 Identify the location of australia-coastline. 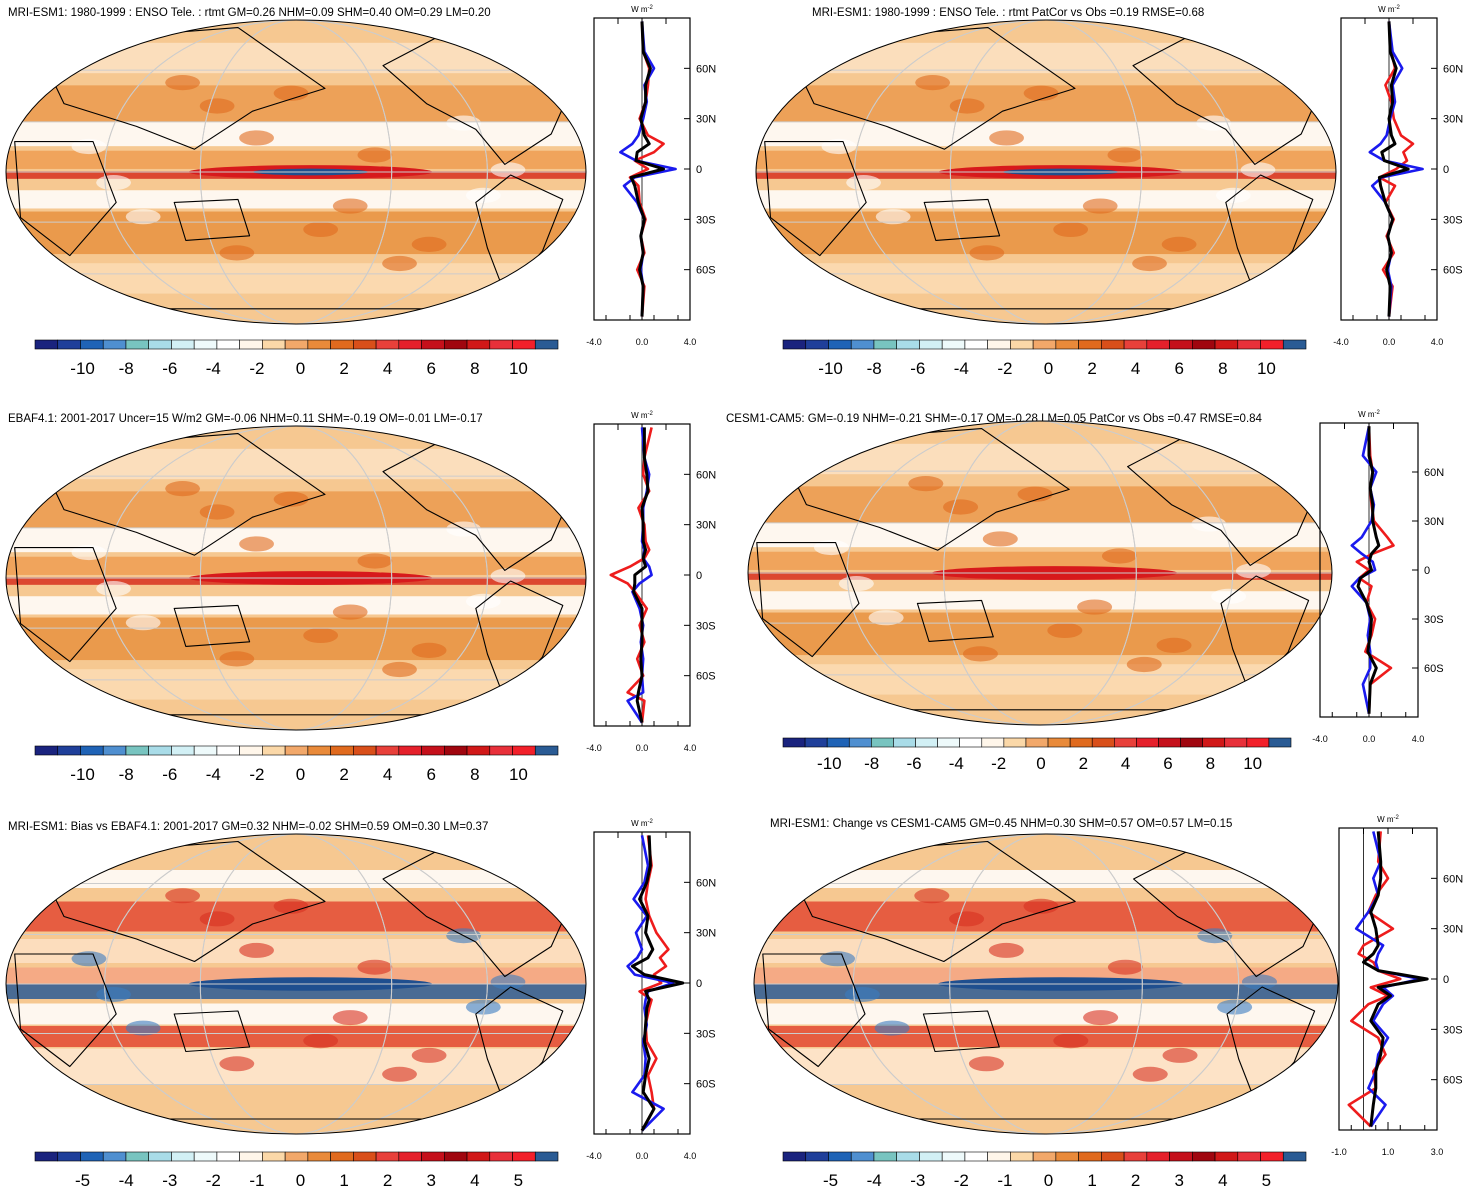
(212, 625).